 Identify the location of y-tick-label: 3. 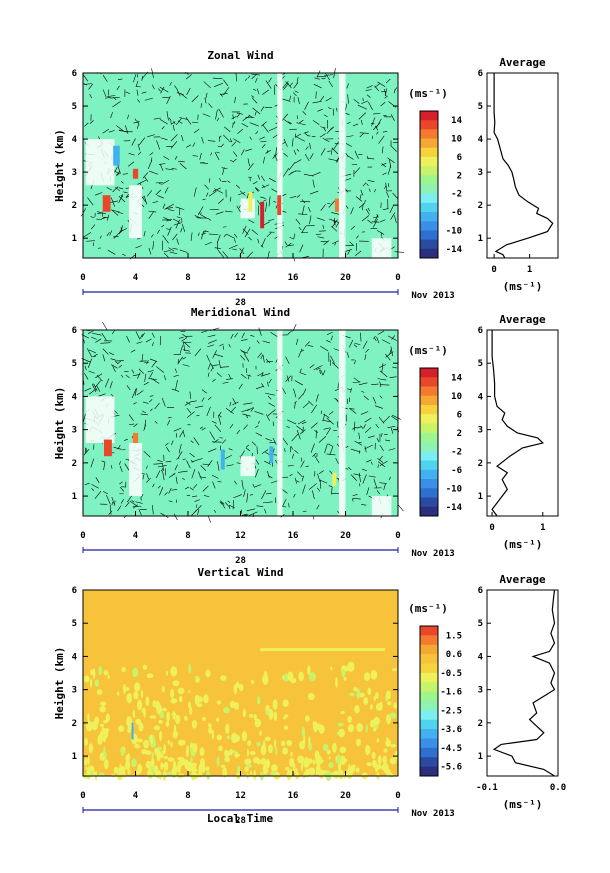
(74, 173).